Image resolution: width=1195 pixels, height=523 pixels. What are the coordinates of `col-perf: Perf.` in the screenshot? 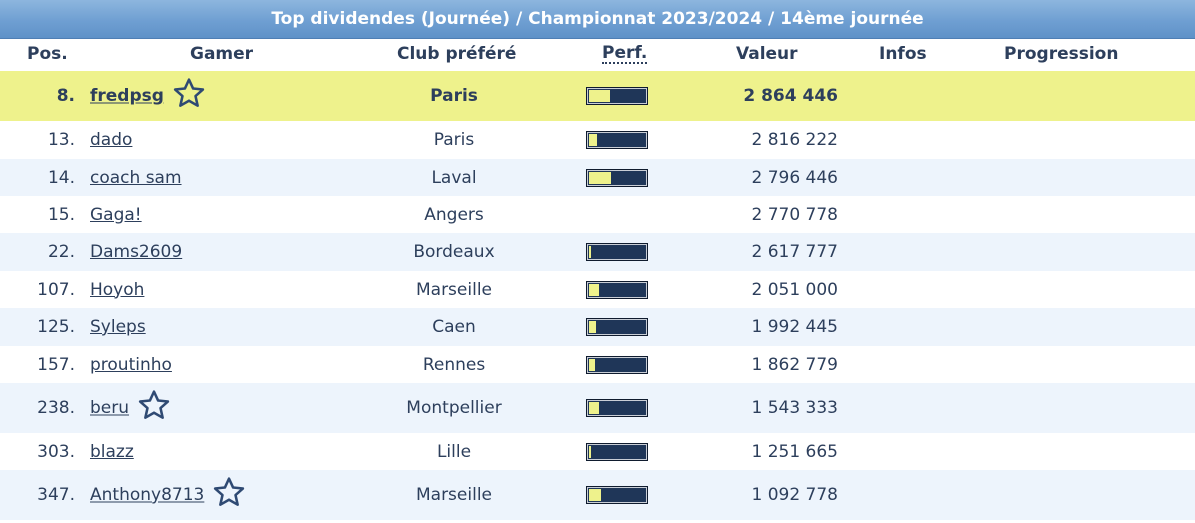 It's located at (625, 53).